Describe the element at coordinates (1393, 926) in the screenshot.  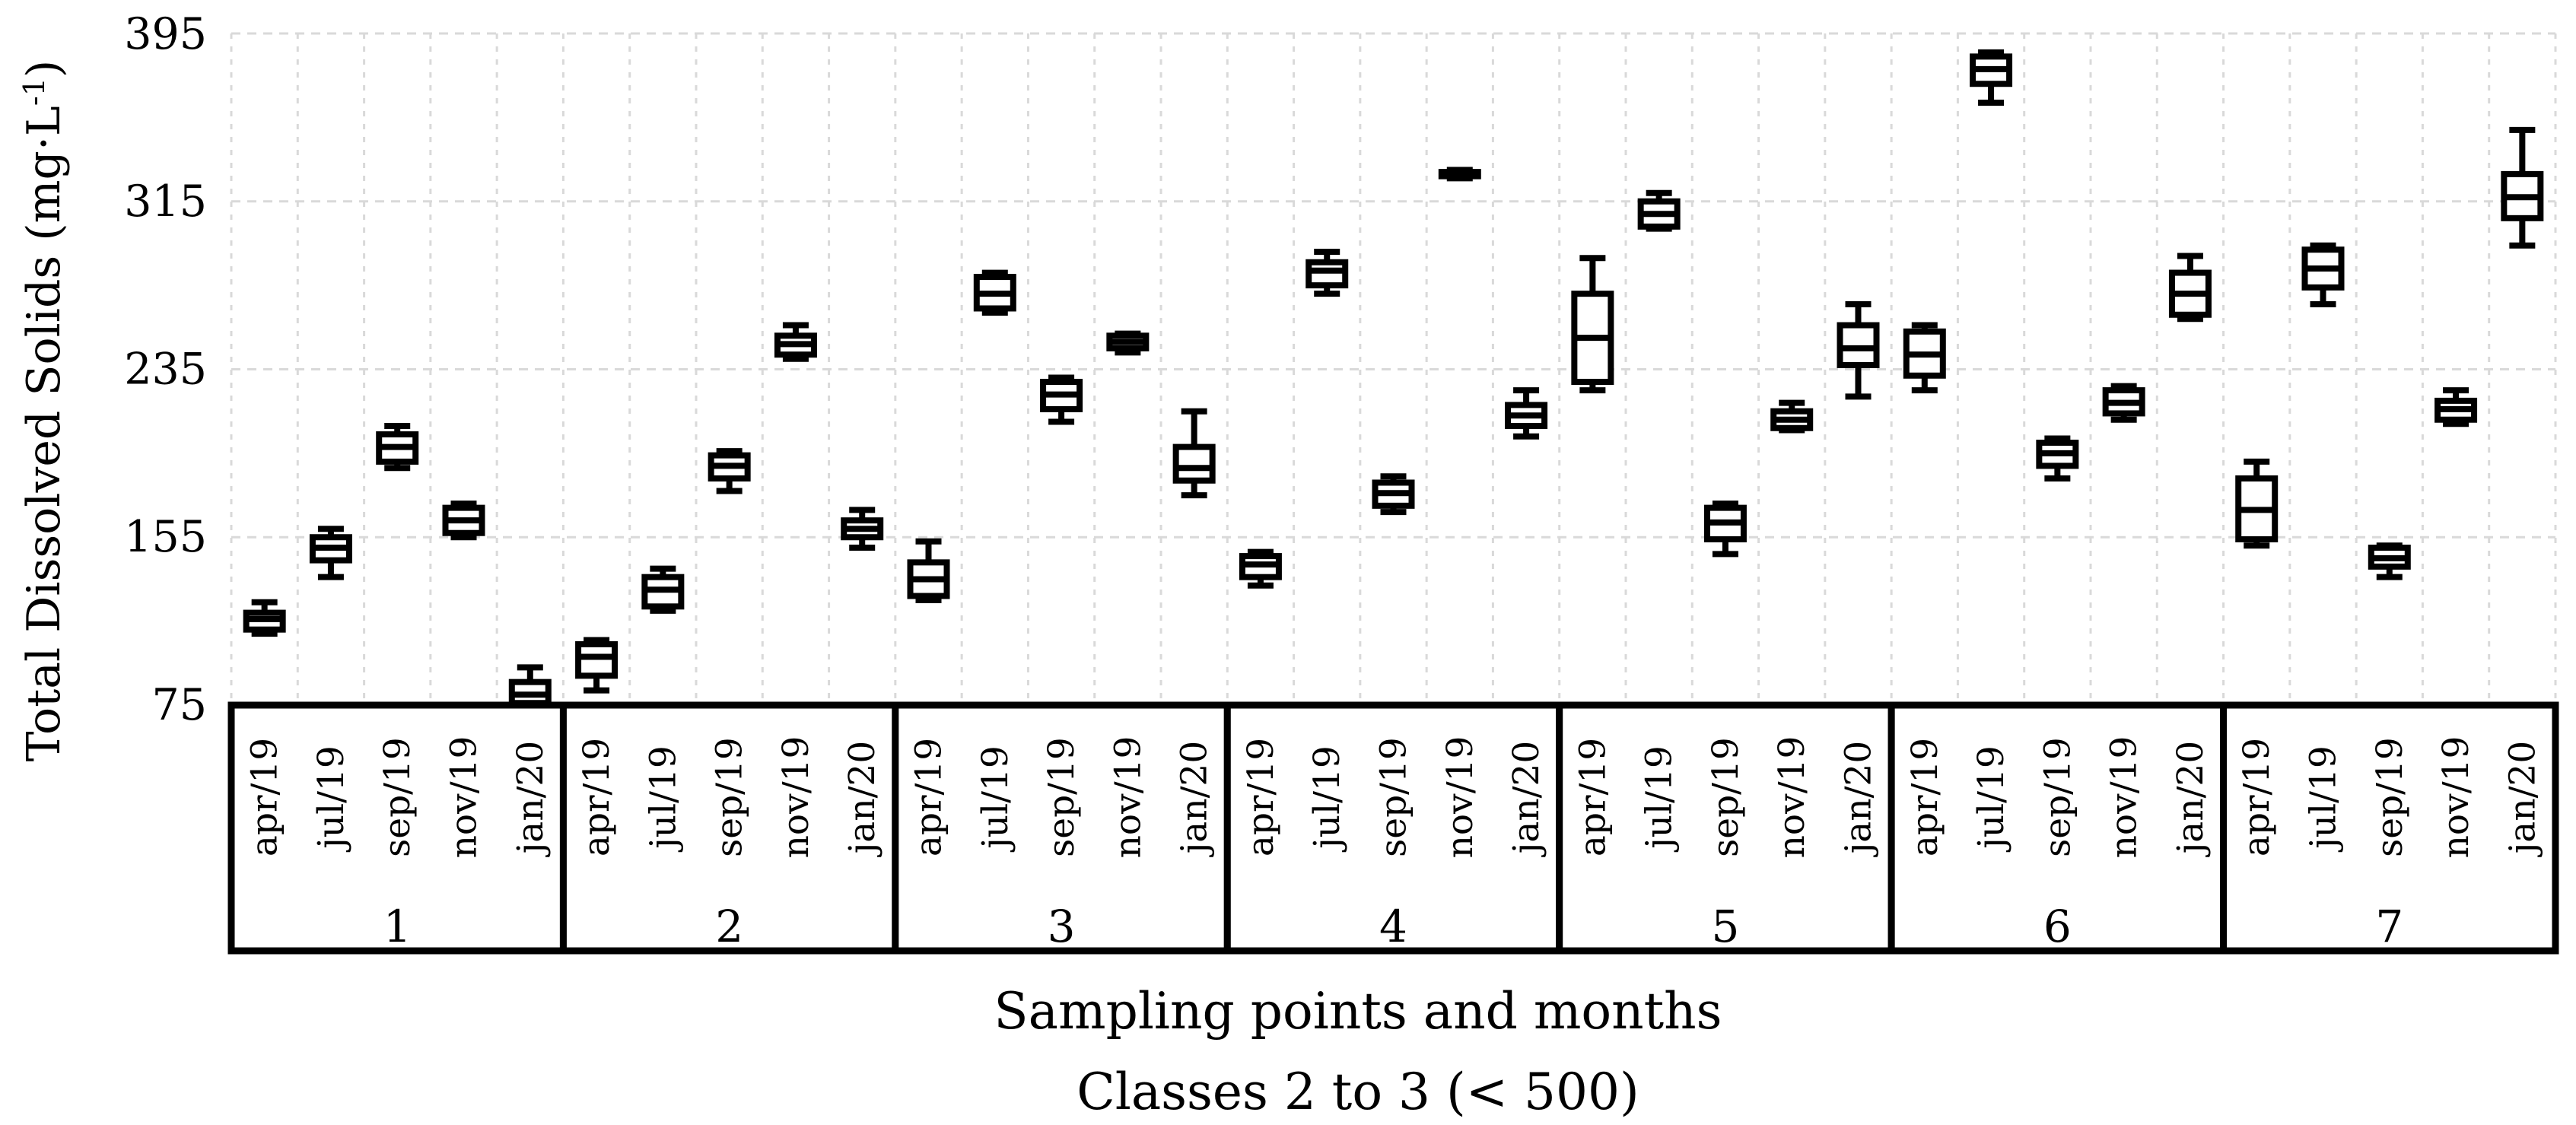
I see `group-number-label: 4` at that location.